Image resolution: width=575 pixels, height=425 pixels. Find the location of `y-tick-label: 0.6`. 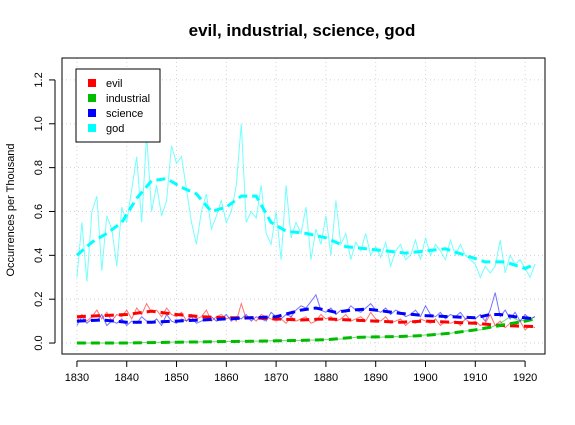

y-tick-label: 0.6 is located at coordinates (39, 211).